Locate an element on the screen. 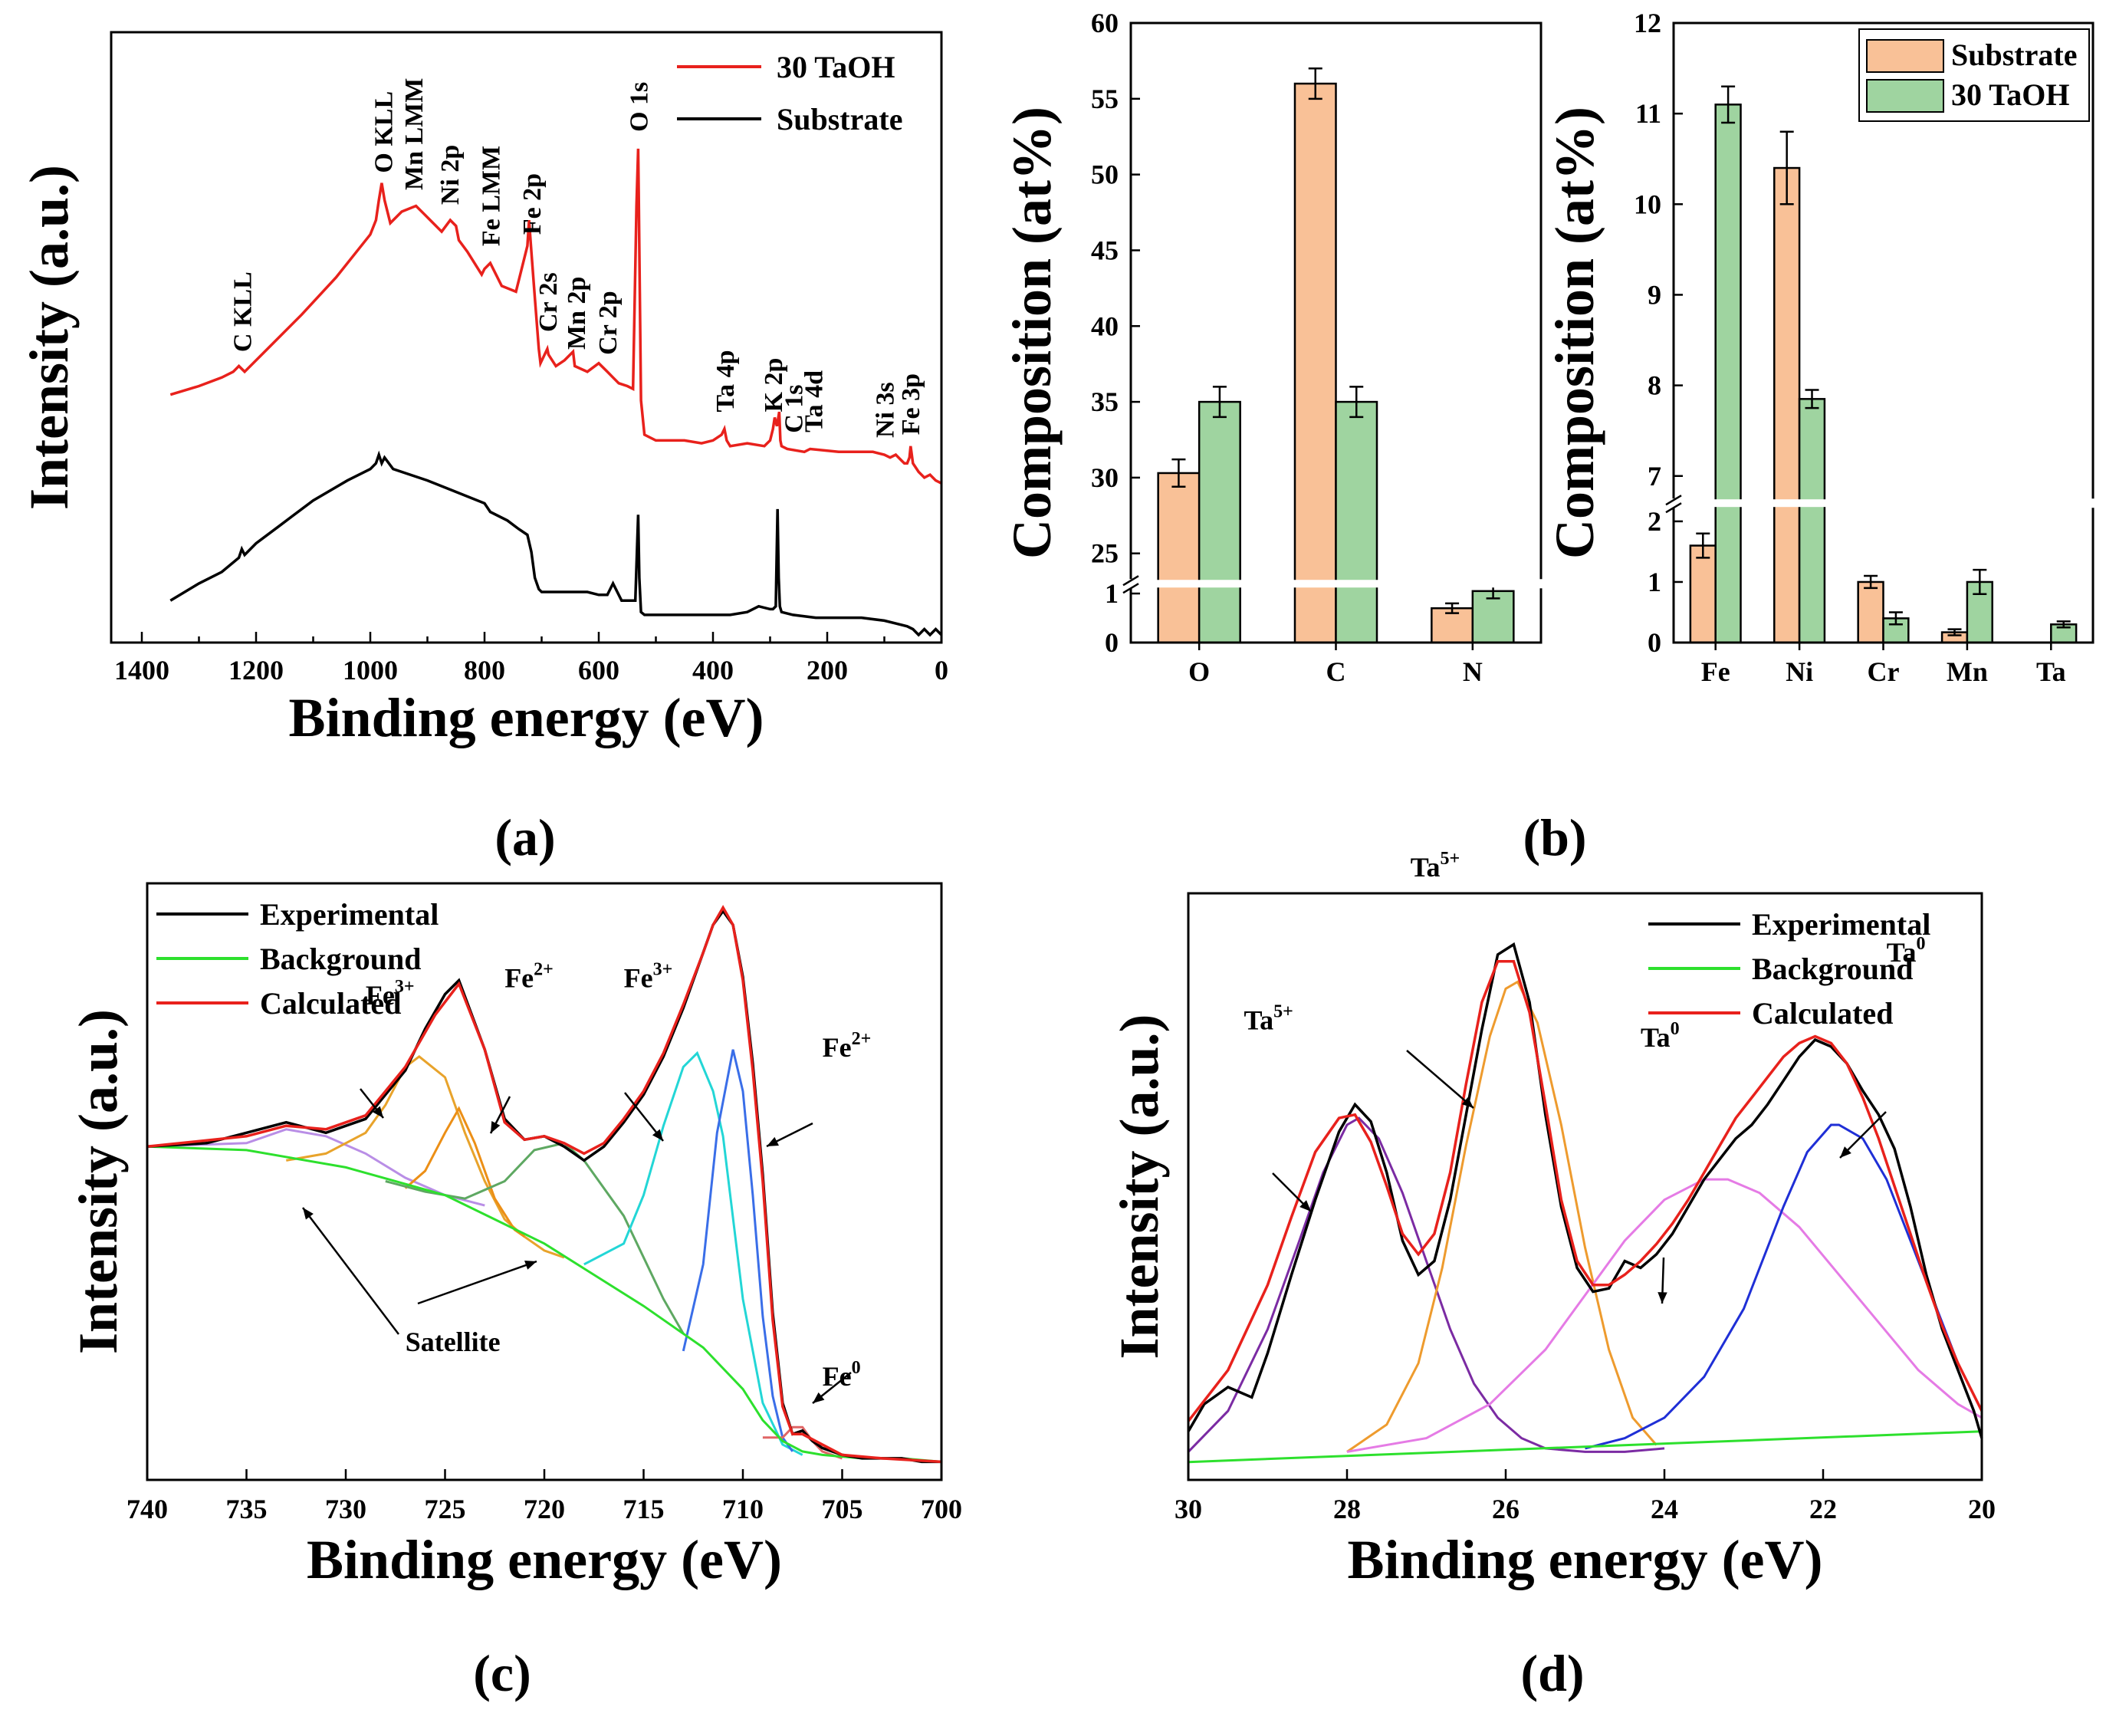  y-tick-label: 25 is located at coordinates (1105, 553).